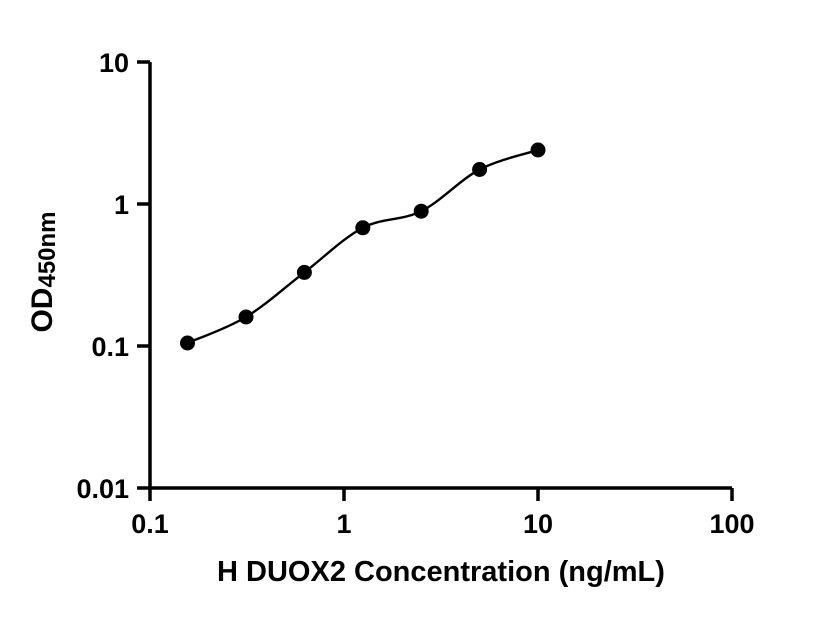  What do you see at coordinates (102, 489) in the screenshot?
I see `y-tick-label: 0.01` at bounding box center [102, 489].